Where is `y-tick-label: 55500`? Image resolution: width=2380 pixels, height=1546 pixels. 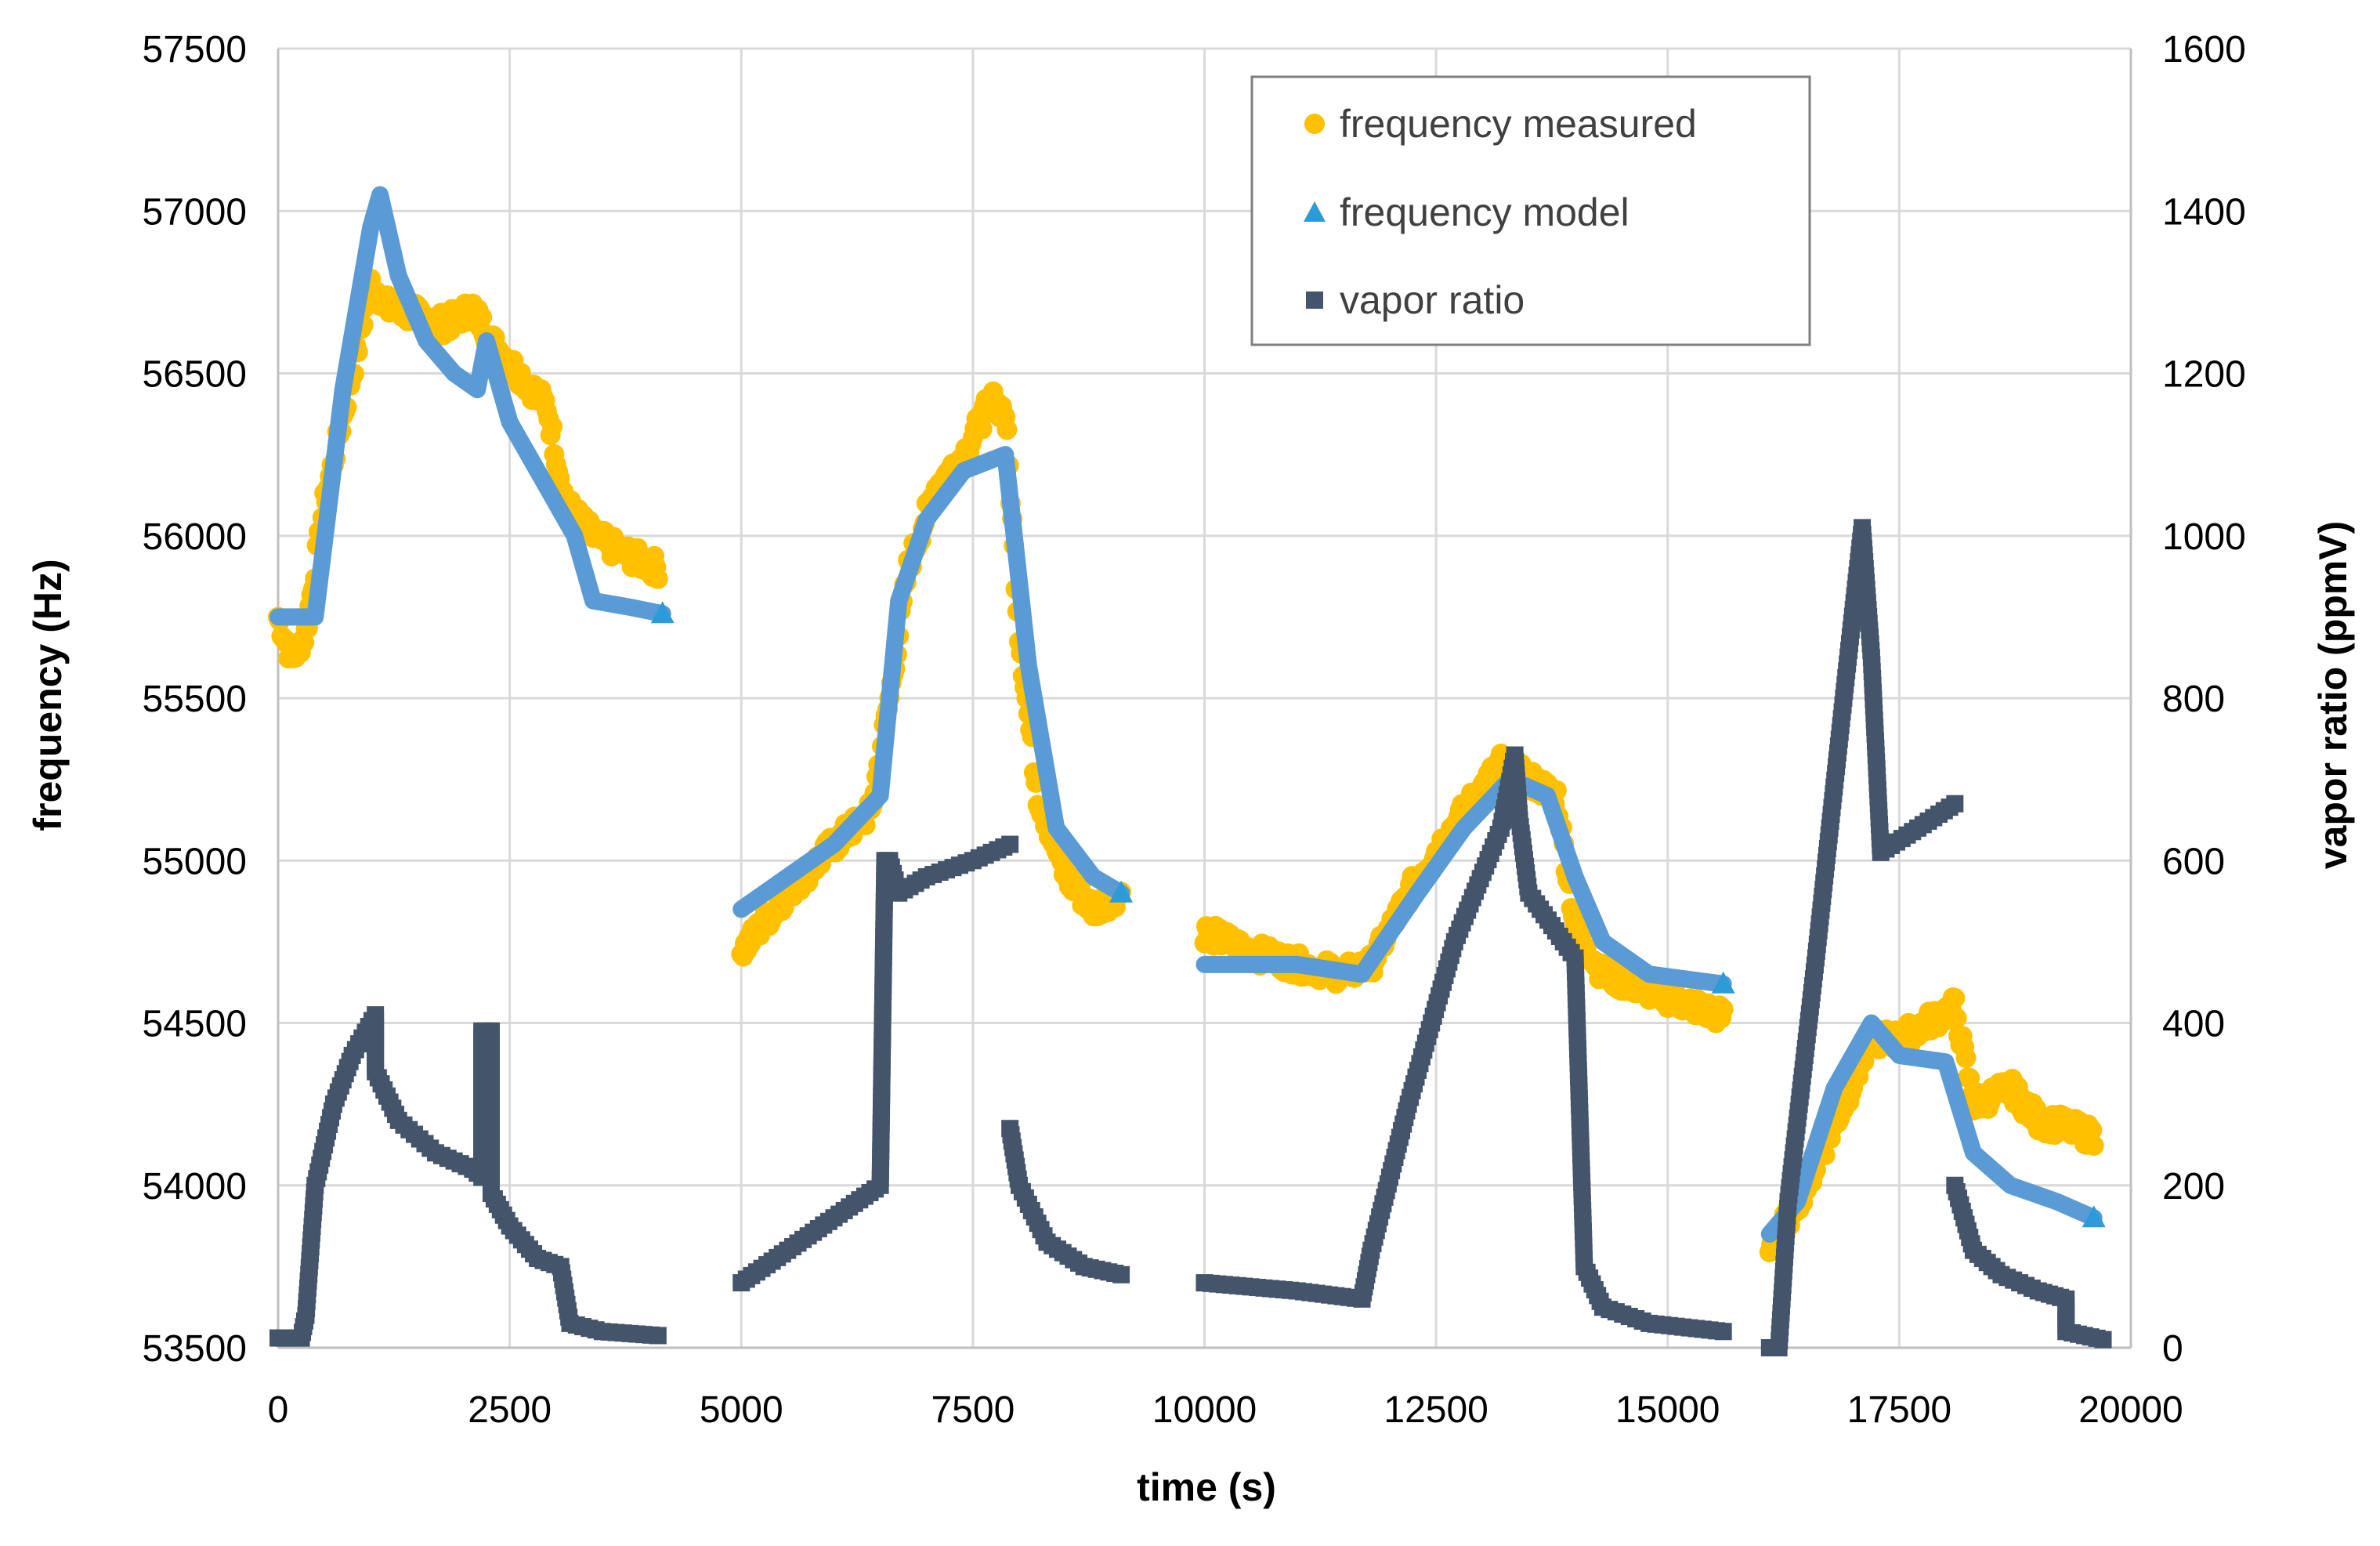 y-tick-label: 55500 is located at coordinates (195, 699).